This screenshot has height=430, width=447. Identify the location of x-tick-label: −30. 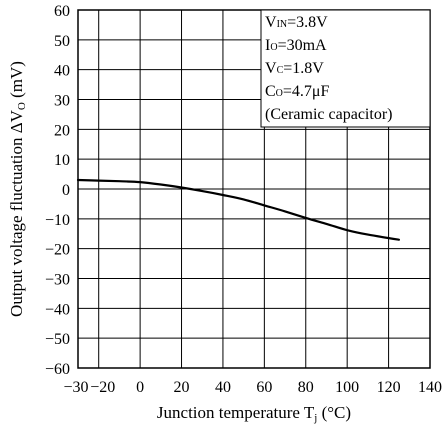
(75, 387).